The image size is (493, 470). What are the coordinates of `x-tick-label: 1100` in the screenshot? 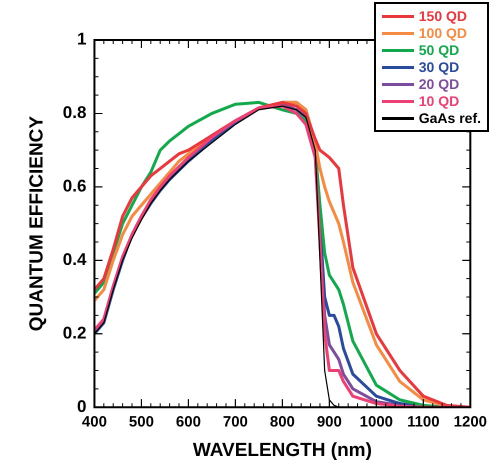 It's located at (423, 421).